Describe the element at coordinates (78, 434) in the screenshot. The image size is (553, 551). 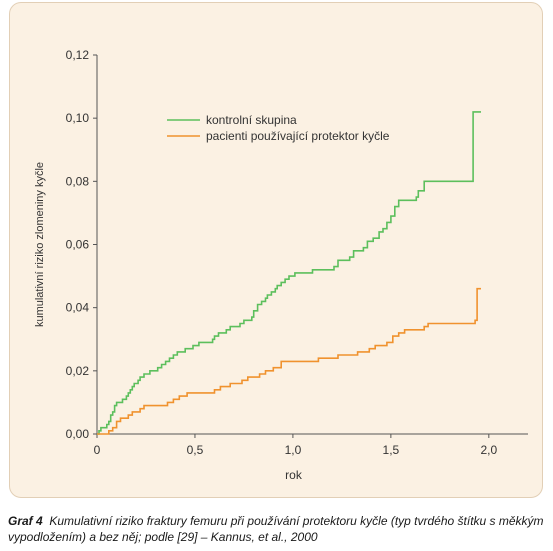
I see `y-tick-label: 0,00` at that location.